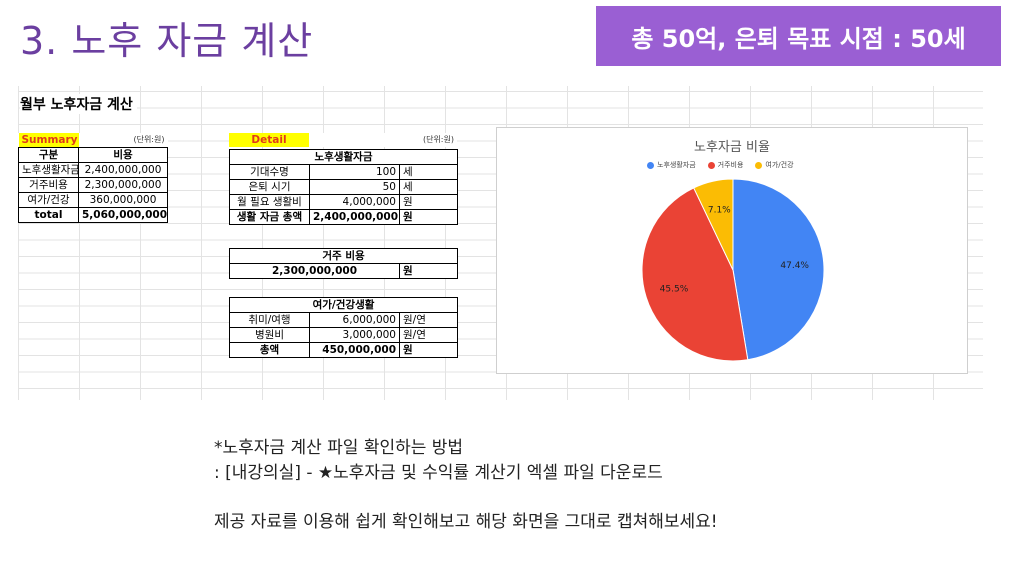 This screenshot has height=572, width=1017. Describe the element at coordinates (794, 266) in the screenshot. I see `pie-data-label: 47.4%` at that location.